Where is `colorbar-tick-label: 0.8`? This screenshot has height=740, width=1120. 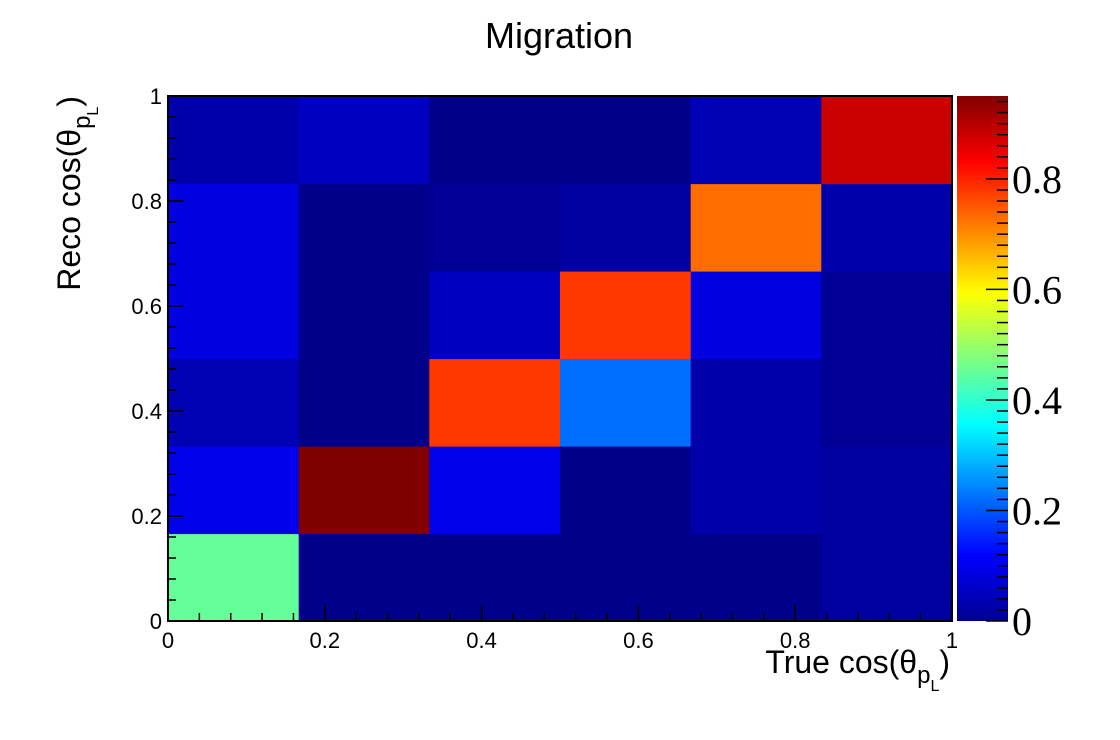
colorbar-tick-label: 0.8 is located at coordinates (1037, 179).